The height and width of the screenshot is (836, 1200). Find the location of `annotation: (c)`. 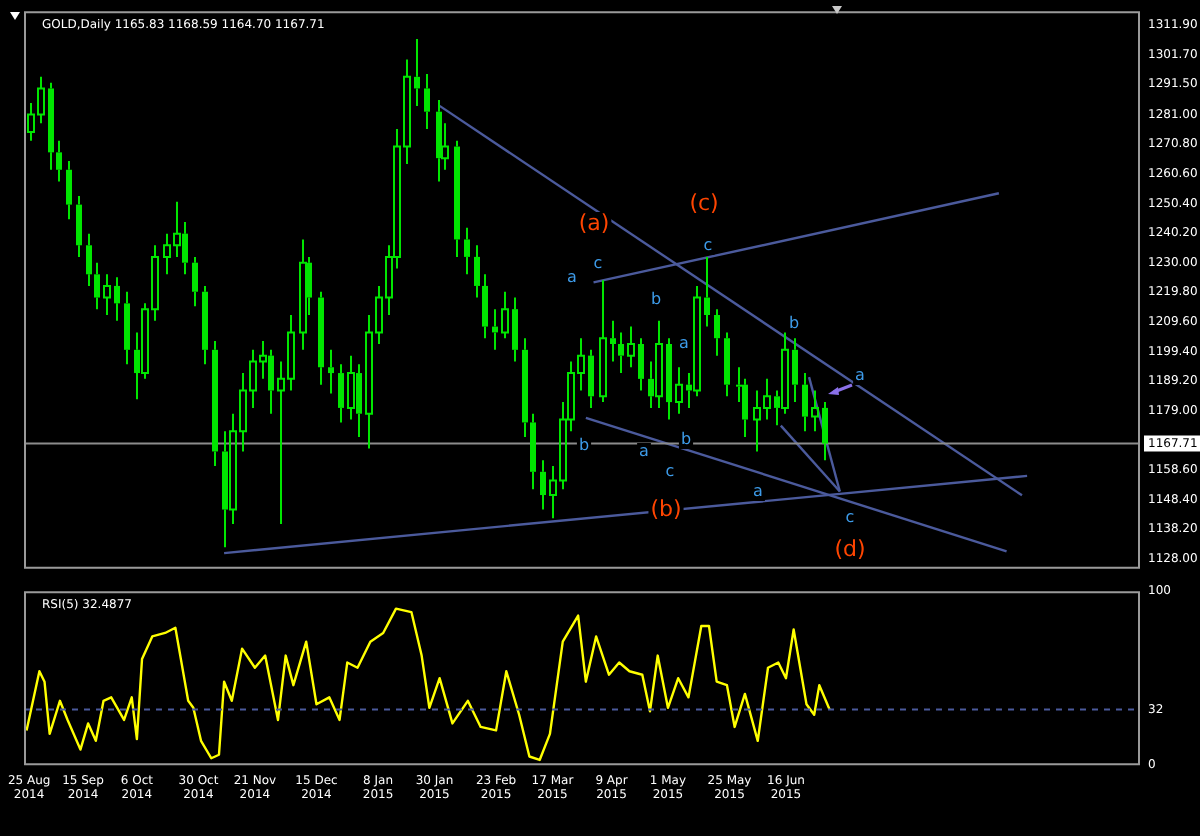

annotation: (c) is located at coordinates (704, 202).